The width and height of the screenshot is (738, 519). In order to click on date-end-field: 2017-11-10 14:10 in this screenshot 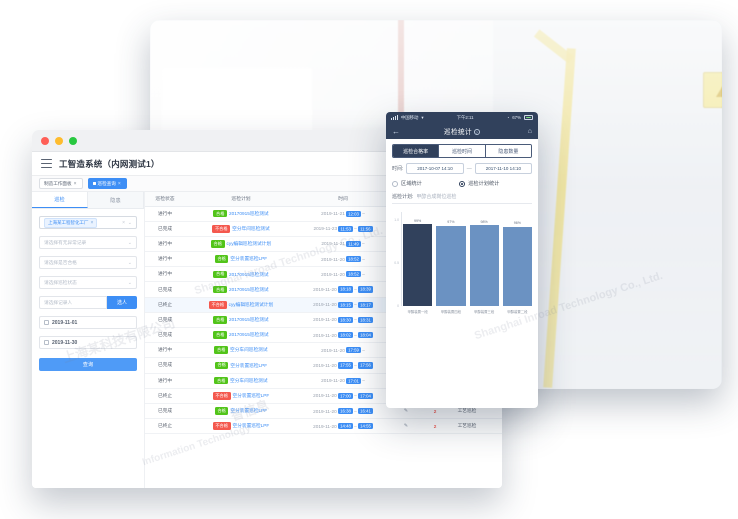, I will do `click(503, 169)`.